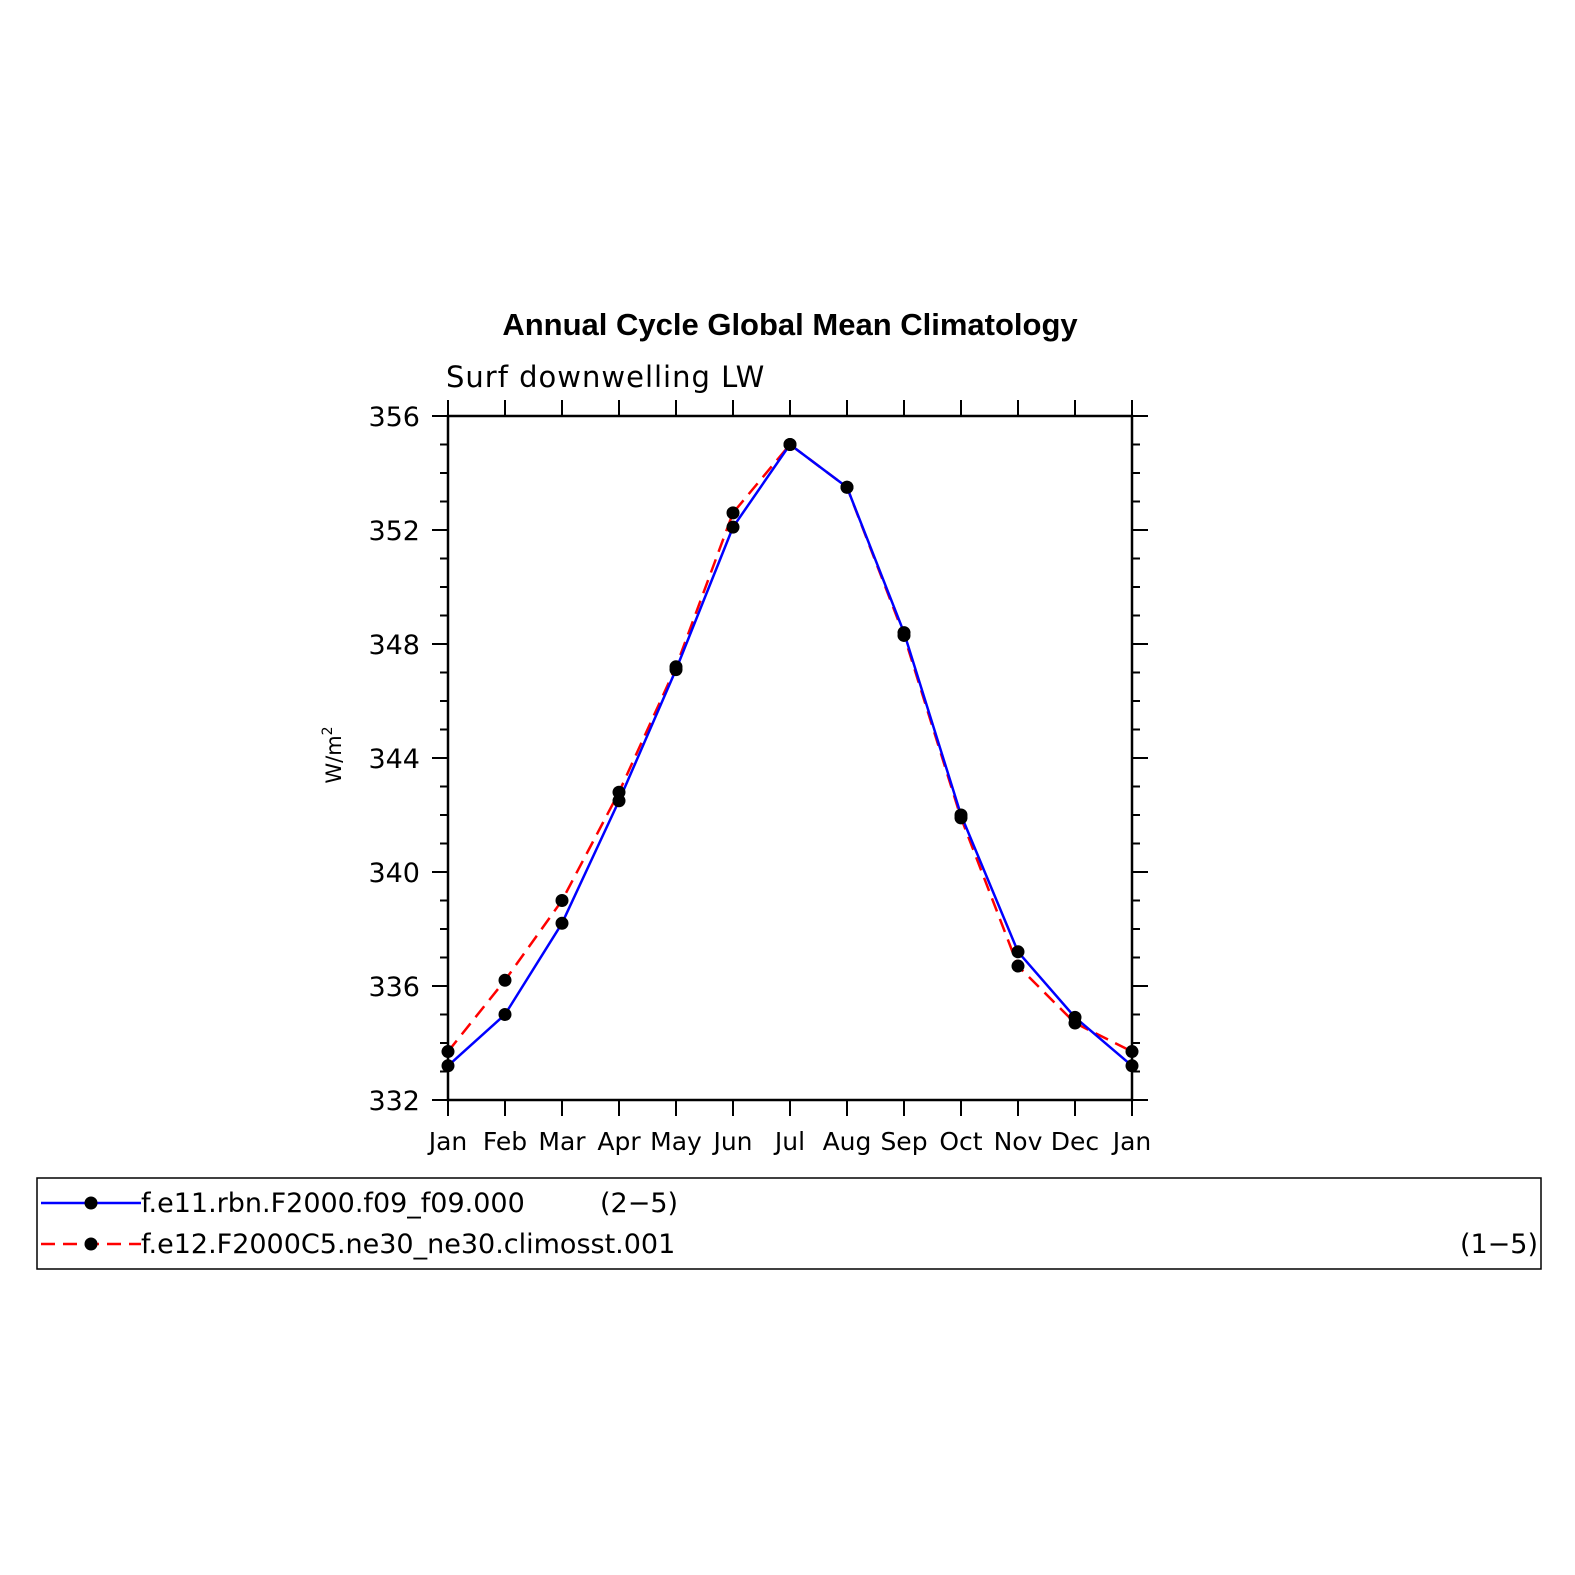 This screenshot has height=1575, width=1575. Describe the element at coordinates (790, 324) in the screenshot. I see `chart-title: Annual Cycle Global Mean Climatology` at that location.